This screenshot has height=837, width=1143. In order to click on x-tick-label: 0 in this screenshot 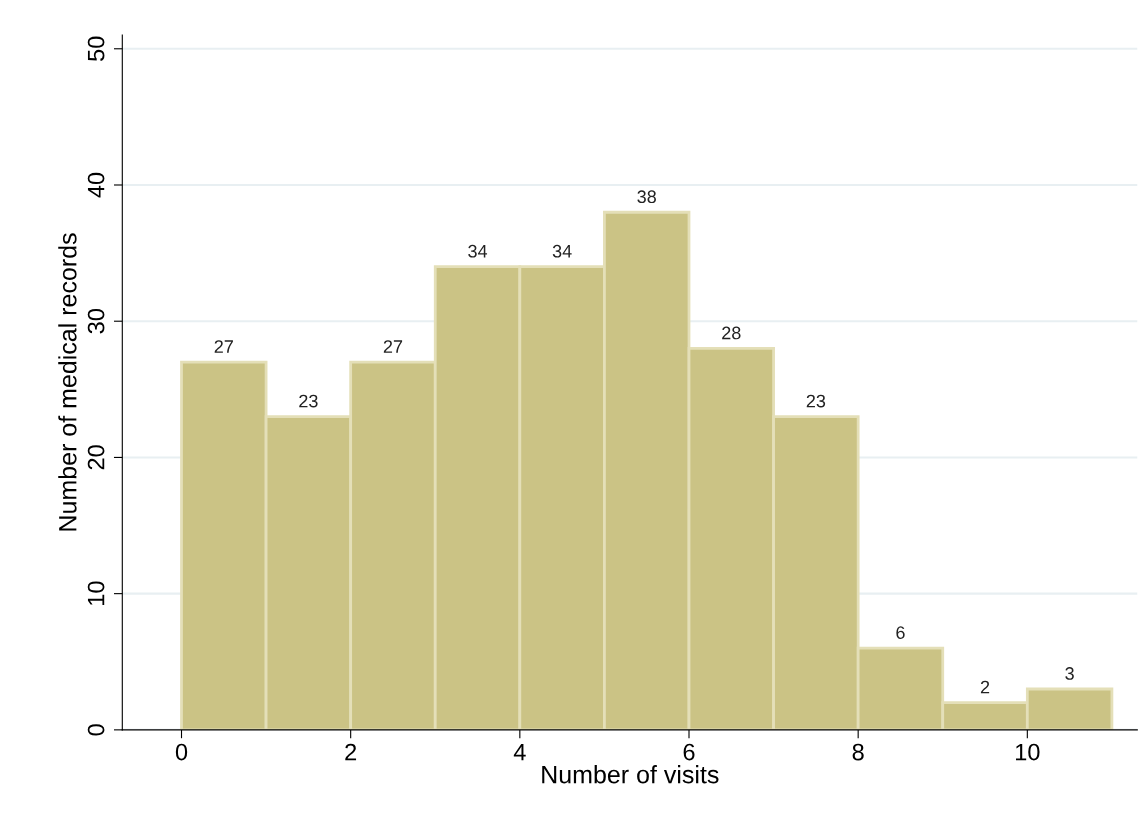, I will do `click(181, 752)`.